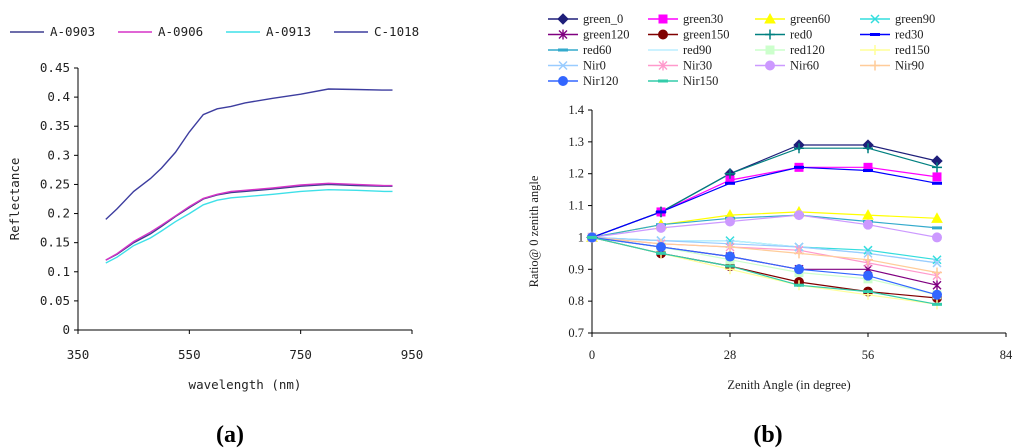 The height and width of the screenshot is (448, 1024). I want to click on x-tick-label: 84, so click(1006, 355).